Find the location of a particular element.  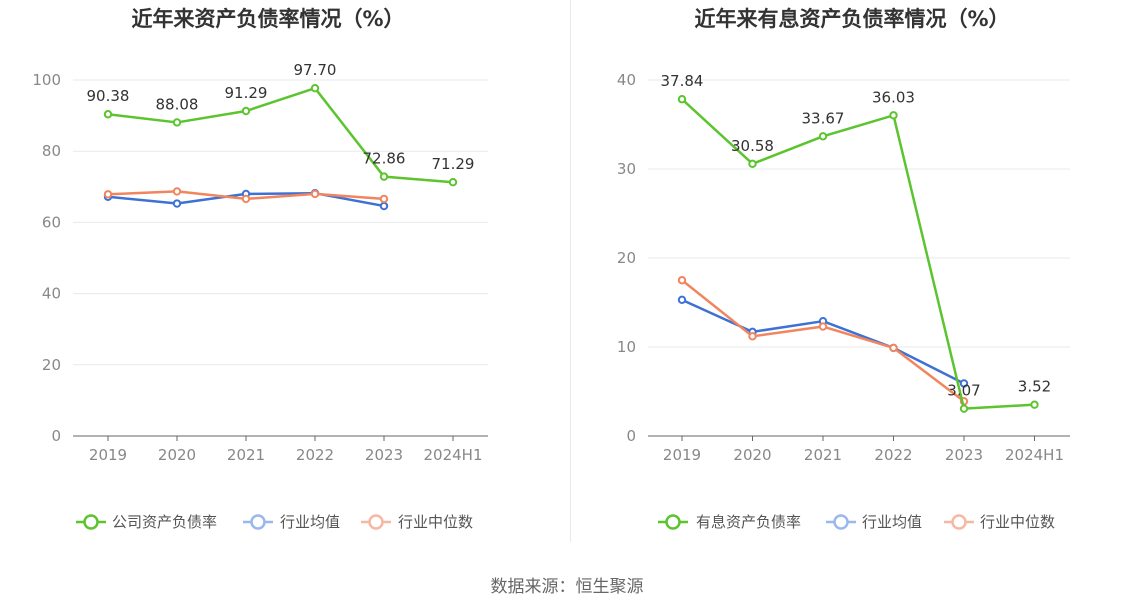

left-data-label: 72.86 is located at coordinates (384, 159).